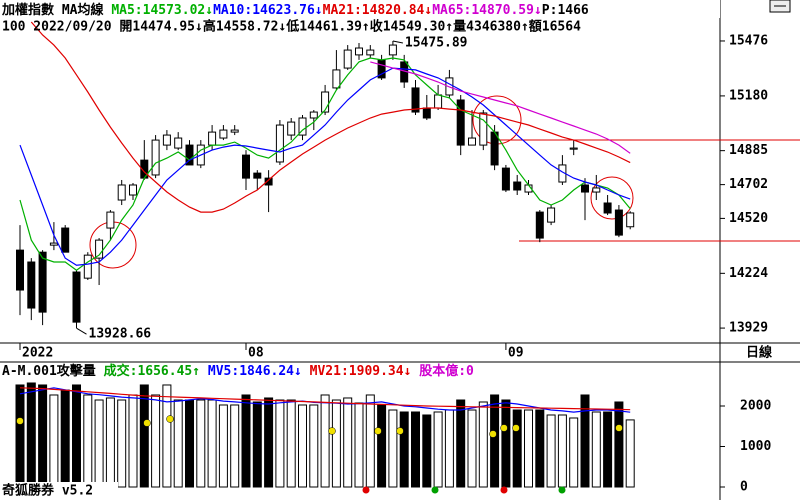  What do you see at coordinates (378, 10) in the screenshot?
I see `legend-entry: MA21:14820.84↓` at bounding box center [378, 10].